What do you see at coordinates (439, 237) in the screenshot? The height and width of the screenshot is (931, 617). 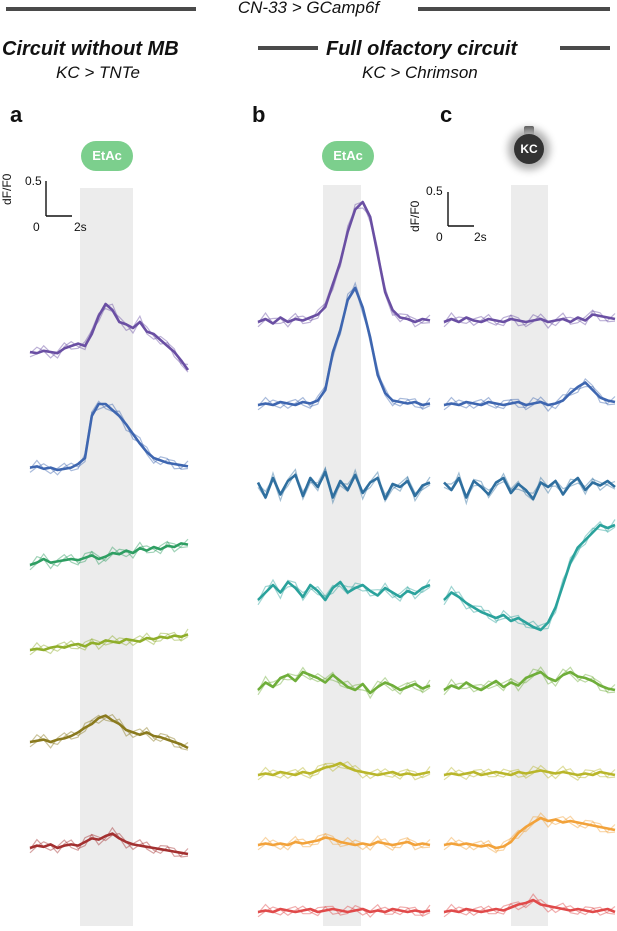 I see `scalebar-c-zero: 0` at bounding box center [439, 237].